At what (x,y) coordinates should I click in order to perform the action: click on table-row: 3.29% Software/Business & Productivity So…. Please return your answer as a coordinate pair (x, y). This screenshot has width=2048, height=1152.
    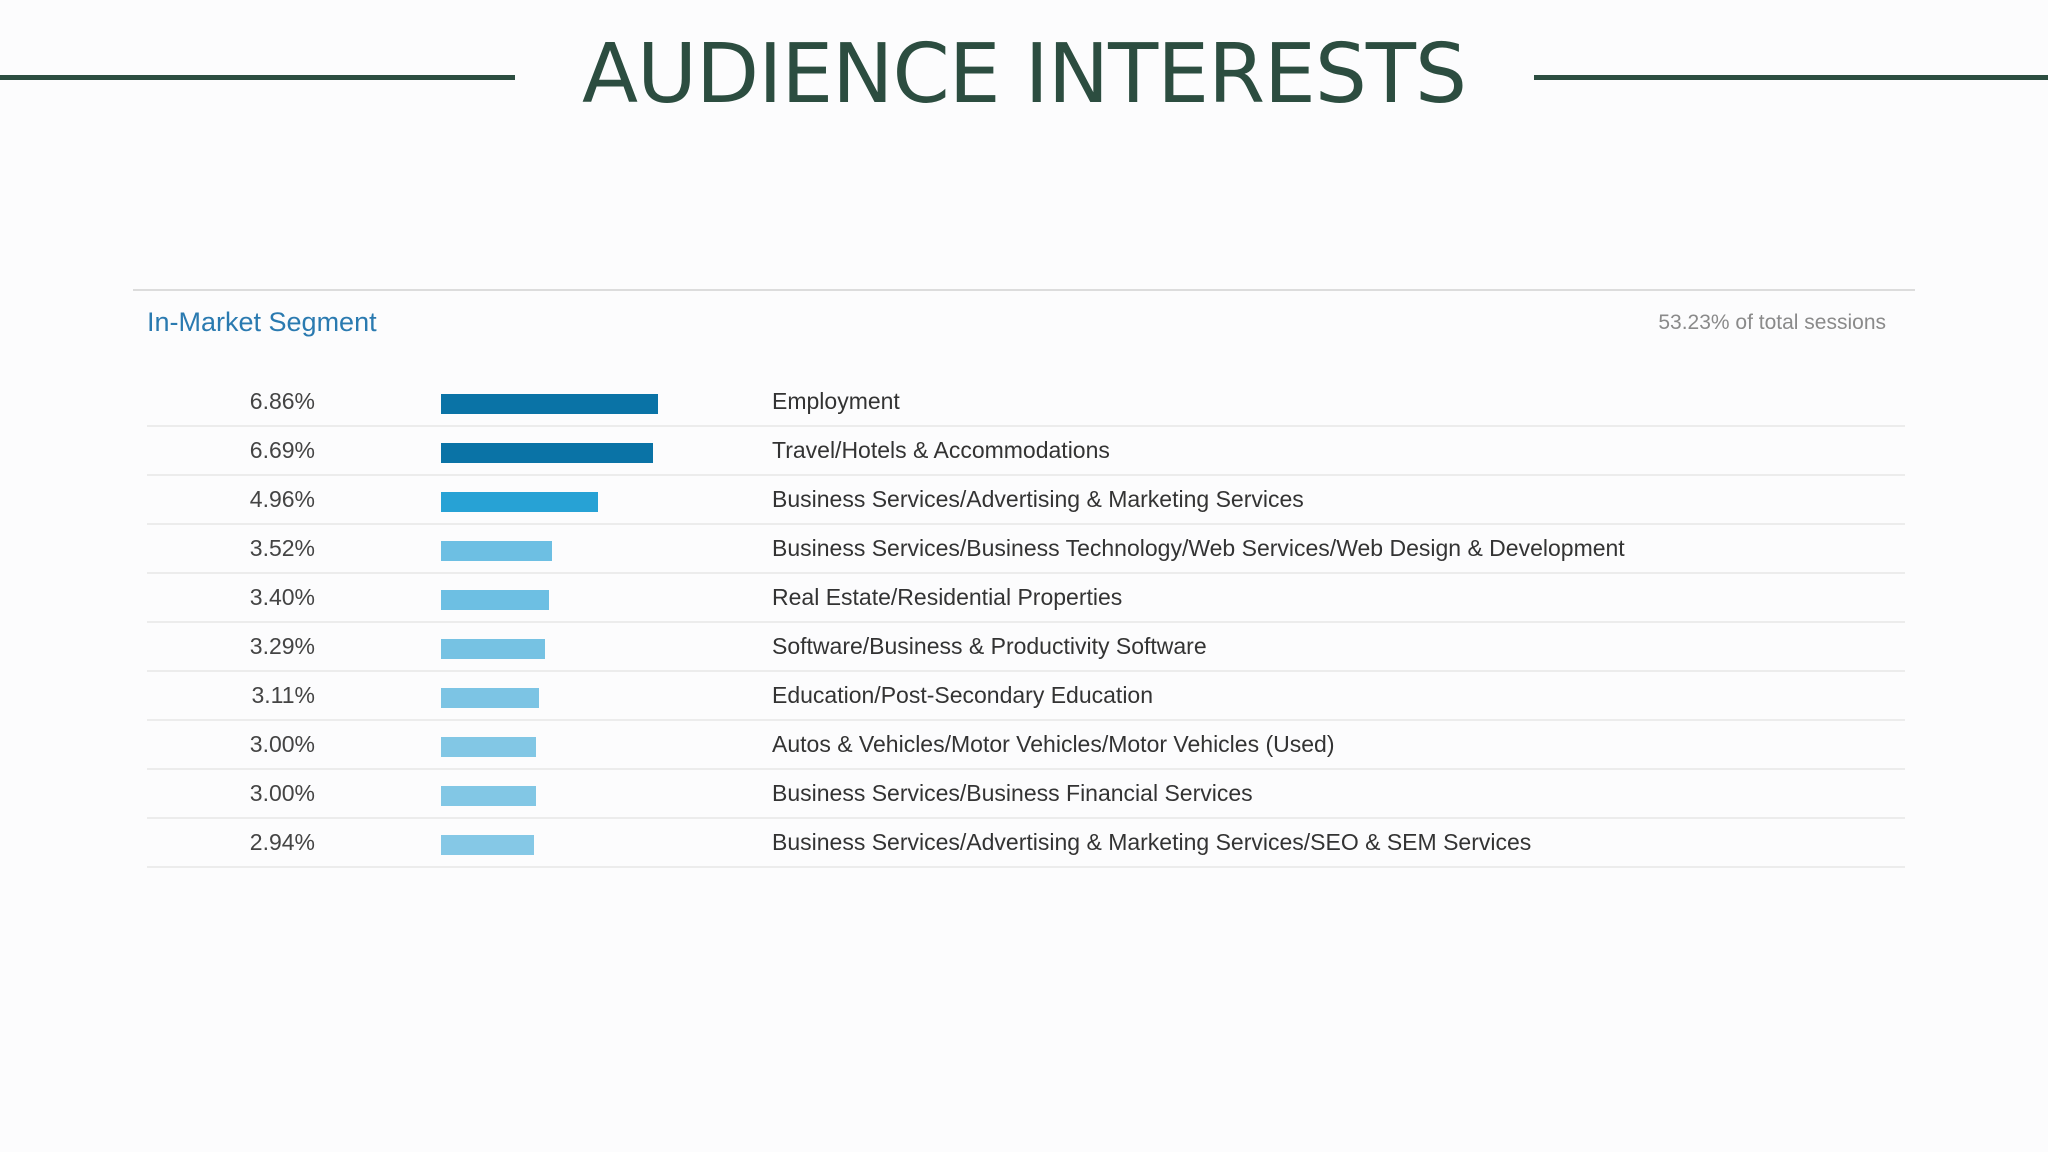
    Looking at the image, I should click on (1026, 647).